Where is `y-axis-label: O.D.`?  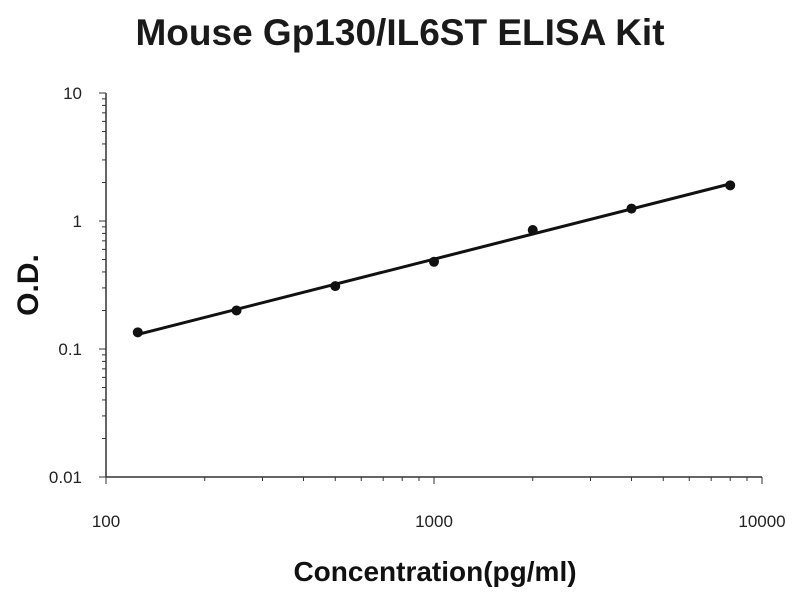 y-axis-label: O.D. is located at coordinates (28, 285).